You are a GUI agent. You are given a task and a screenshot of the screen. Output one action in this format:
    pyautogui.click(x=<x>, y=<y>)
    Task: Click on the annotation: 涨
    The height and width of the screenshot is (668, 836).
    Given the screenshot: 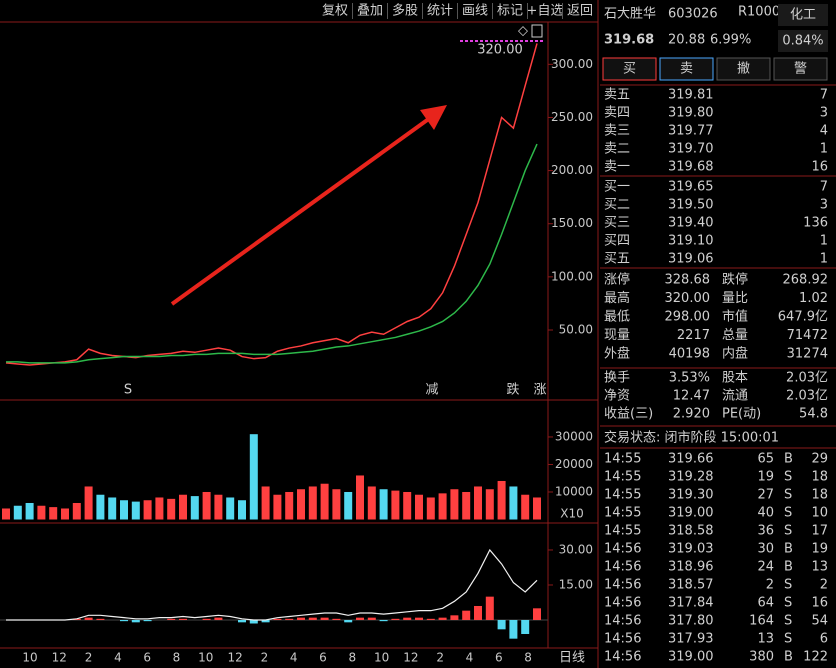 What is the action you would take?
    pyautogui.click(x=539, y=390)
    